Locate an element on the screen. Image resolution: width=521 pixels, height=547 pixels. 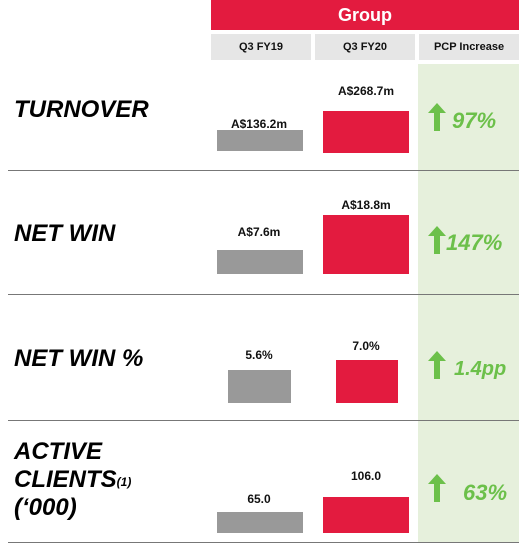
fy19-value-label: A$136.2m is located at coordinates (259, 124).